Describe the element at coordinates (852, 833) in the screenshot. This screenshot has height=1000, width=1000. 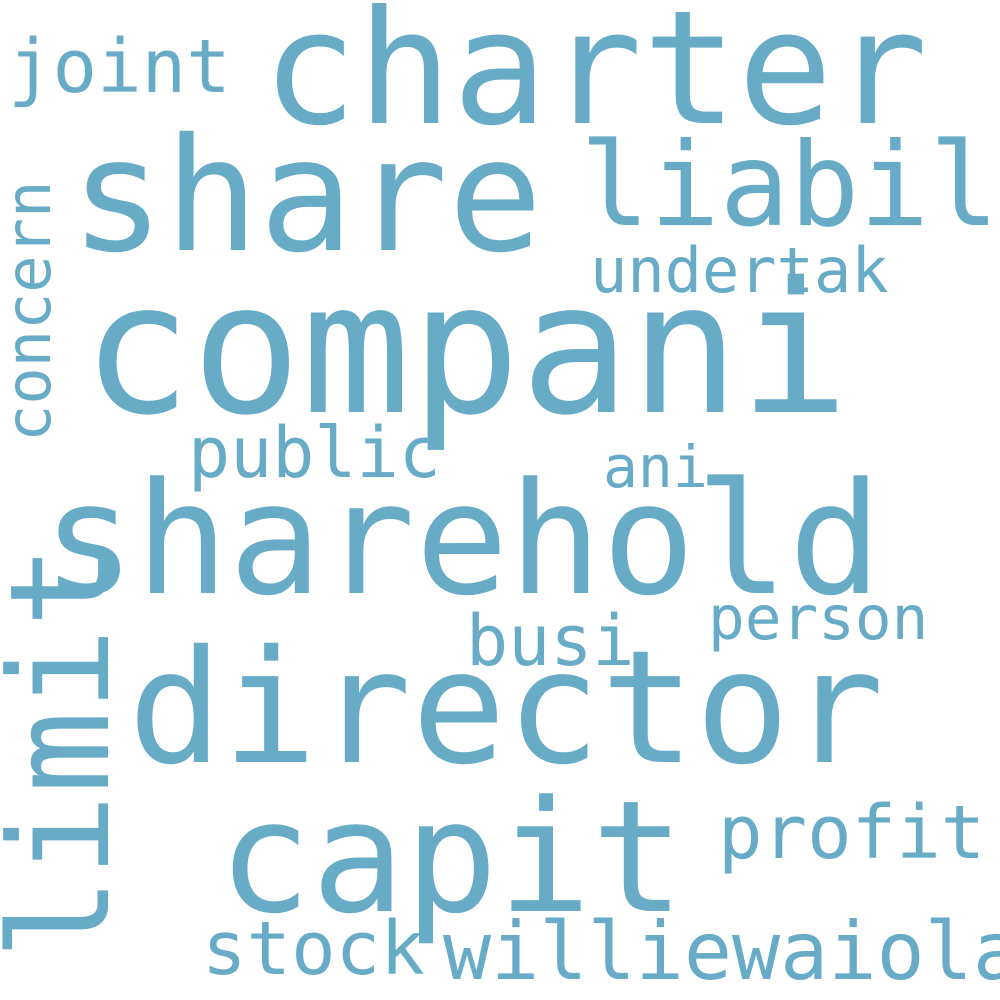
I see `word-profit: profit` at that location.